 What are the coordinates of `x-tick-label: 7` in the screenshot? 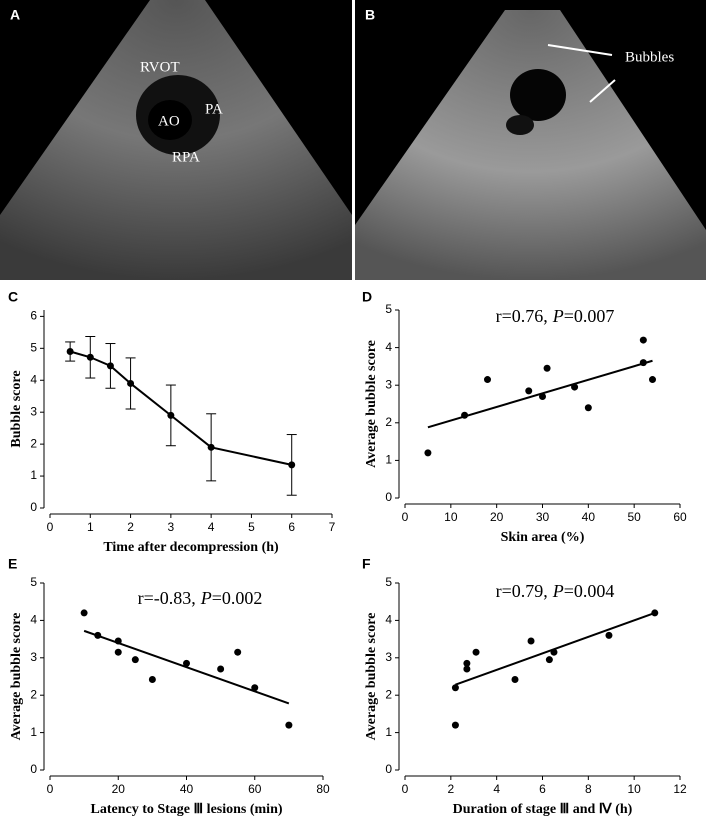 It's located at (332, 527).